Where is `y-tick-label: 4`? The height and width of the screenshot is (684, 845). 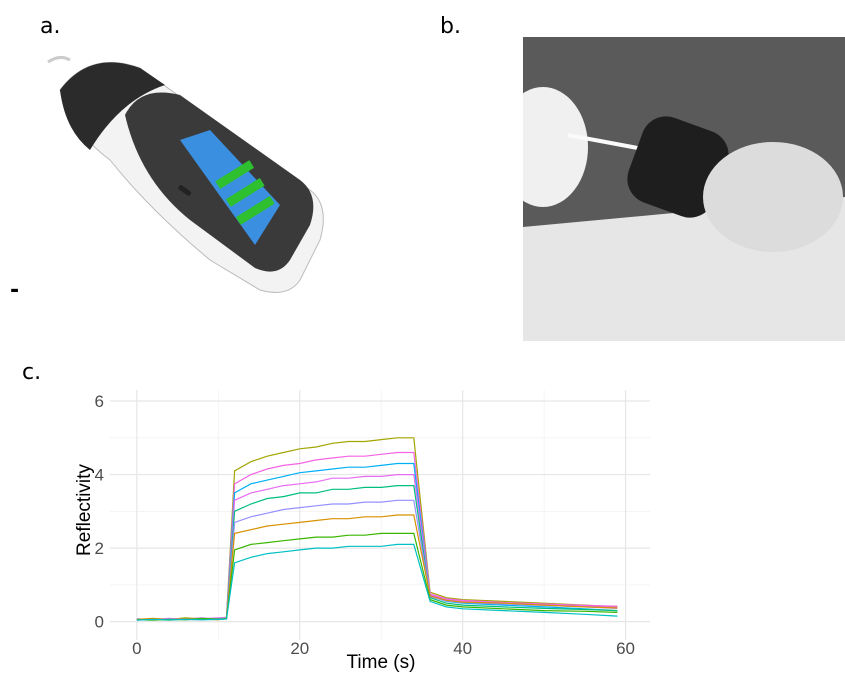
y-tick-label: 4 is located at coordinates (99, 475).